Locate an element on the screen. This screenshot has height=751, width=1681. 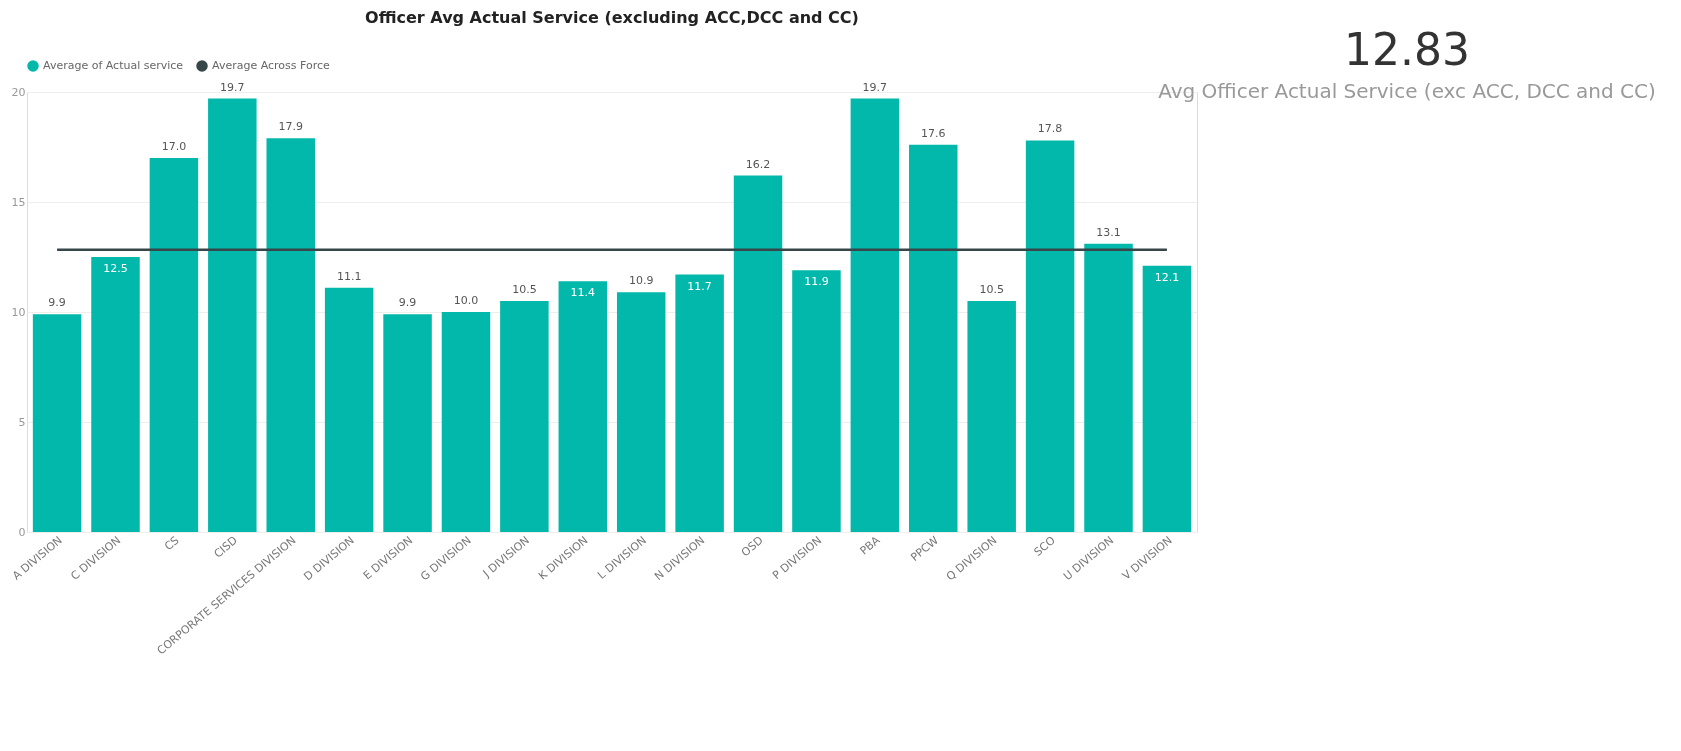
data-label: 17.9 is located at coordinates (290, 127).